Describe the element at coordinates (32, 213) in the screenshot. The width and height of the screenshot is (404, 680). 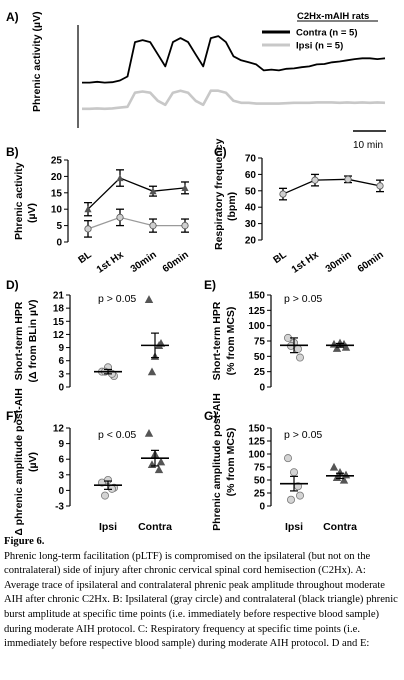
I see `panel-b-y-unit: (µV)` at that location.